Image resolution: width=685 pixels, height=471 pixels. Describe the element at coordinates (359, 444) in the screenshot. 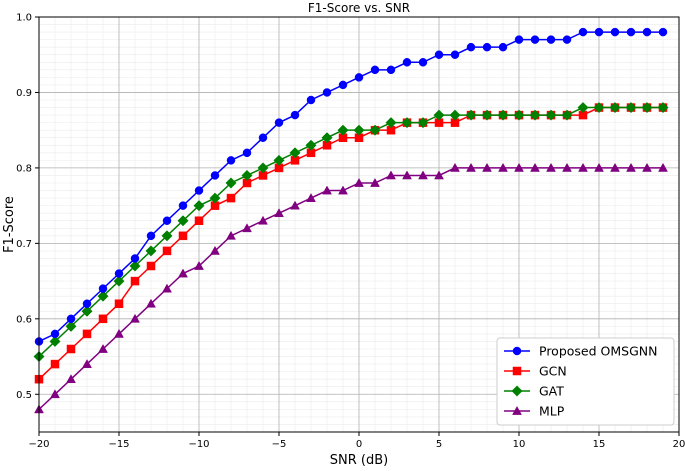

I see `x-tick-label: 0` at that location.